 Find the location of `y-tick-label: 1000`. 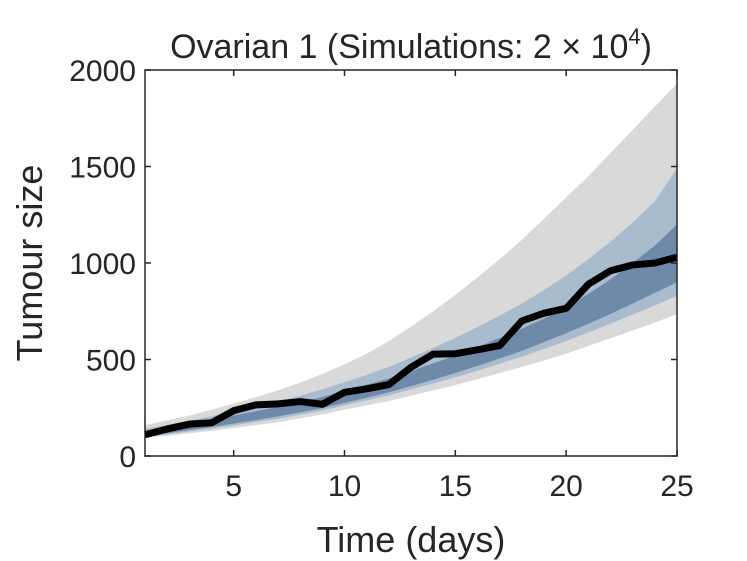

y-tick-label: 1000 is located at coordinates (102, 264).